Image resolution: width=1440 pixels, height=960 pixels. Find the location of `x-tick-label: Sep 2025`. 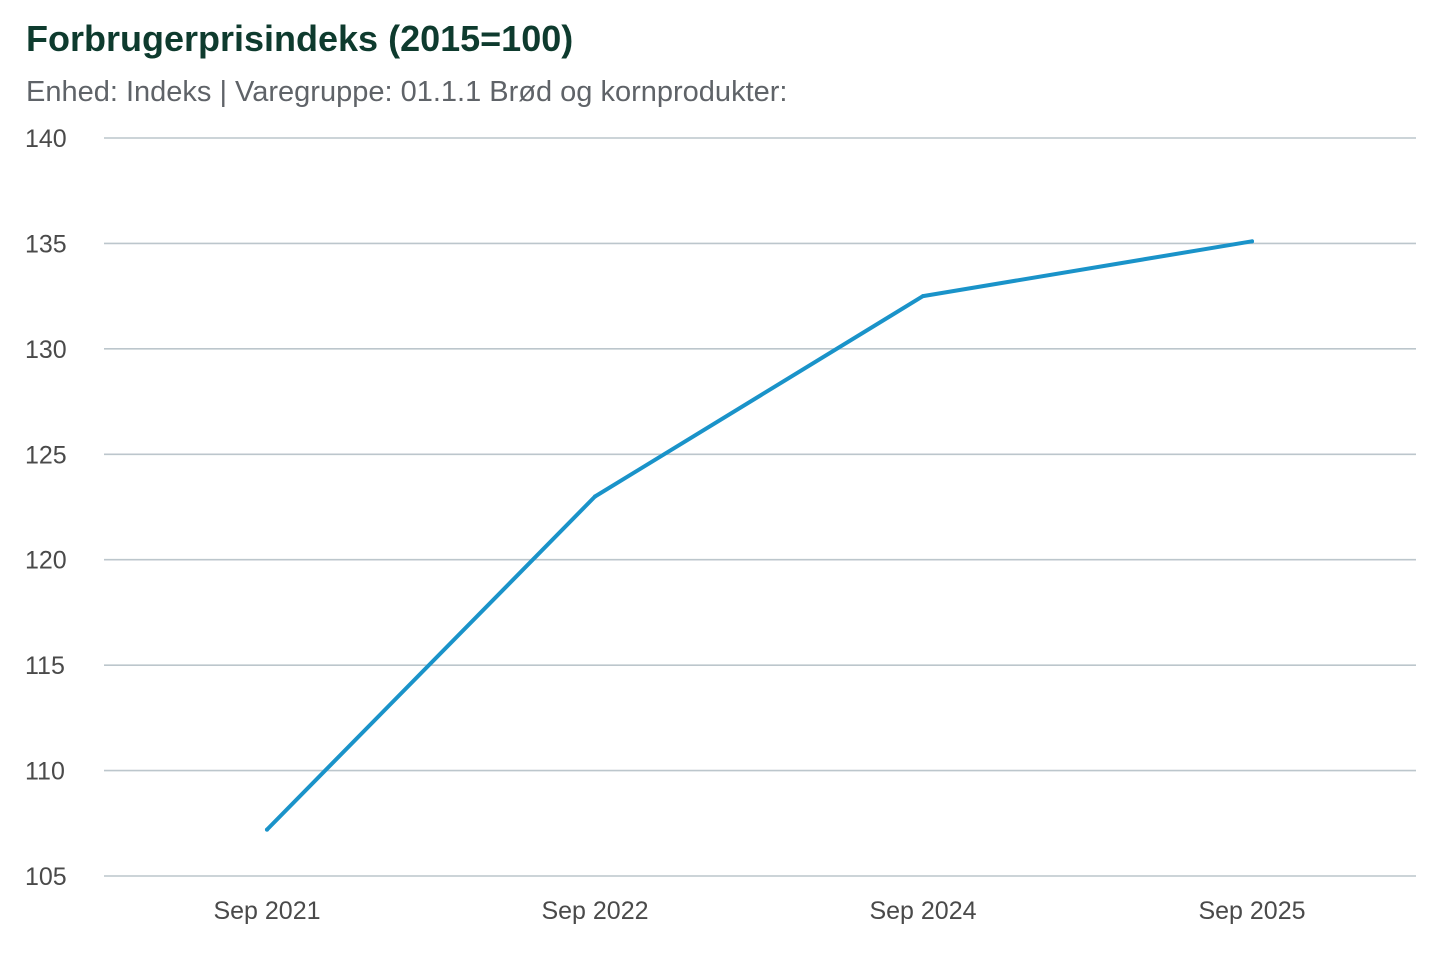

x-tick-label: Sep 2025 is located at coordinates (1251, 911).